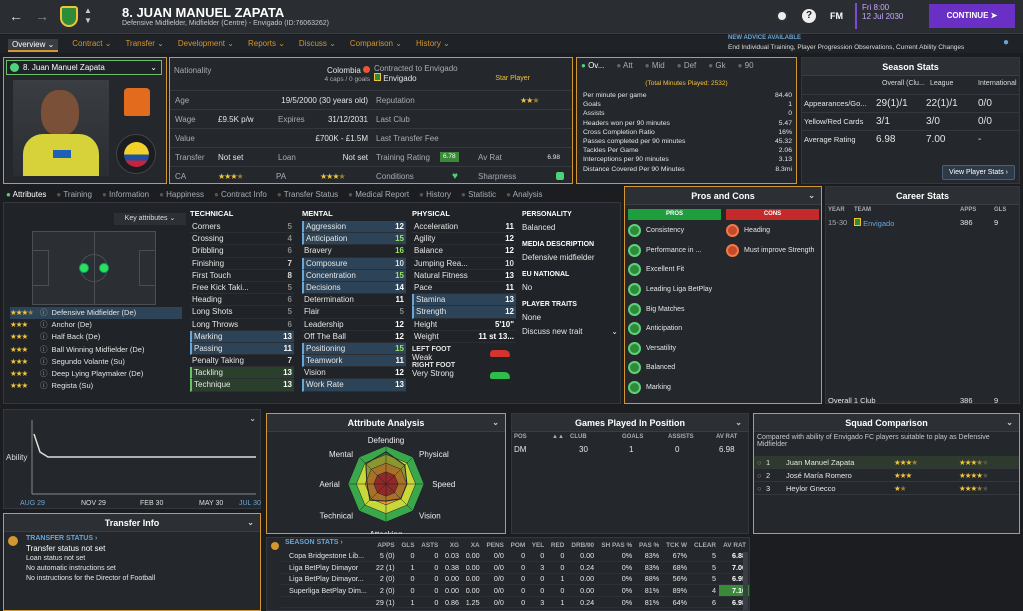  What do you see at coordinates (242, 349) in the screenshot?
I see `attribute-row: Passing 11` at bounding box center [242, 349].